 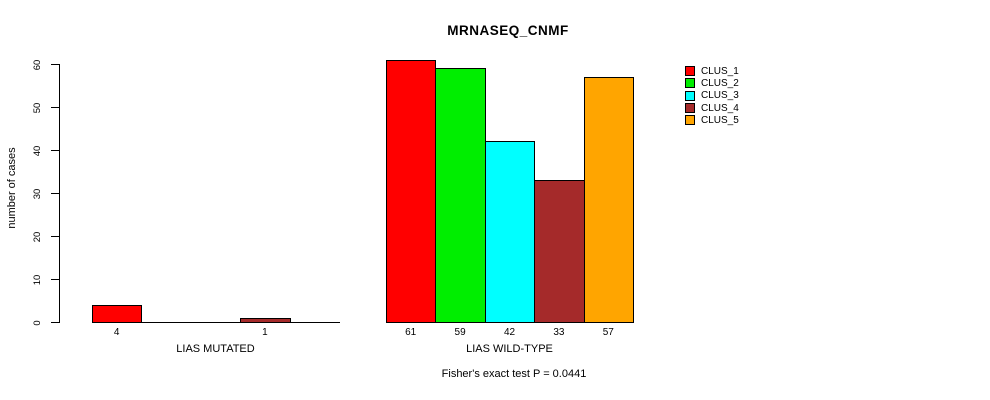 What do you see at coordinates (59, 193) in the screenshot?
I see `y-axis-line` at bounding box center [59, 193].